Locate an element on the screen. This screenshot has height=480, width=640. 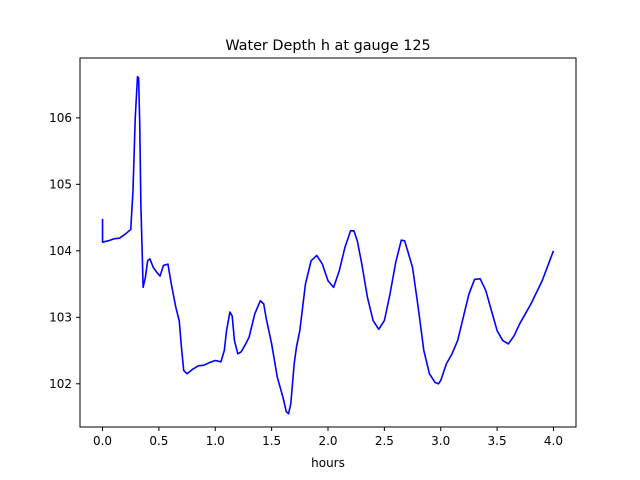
x-tick-label: 4.0 is located at coordinates (553, 441).